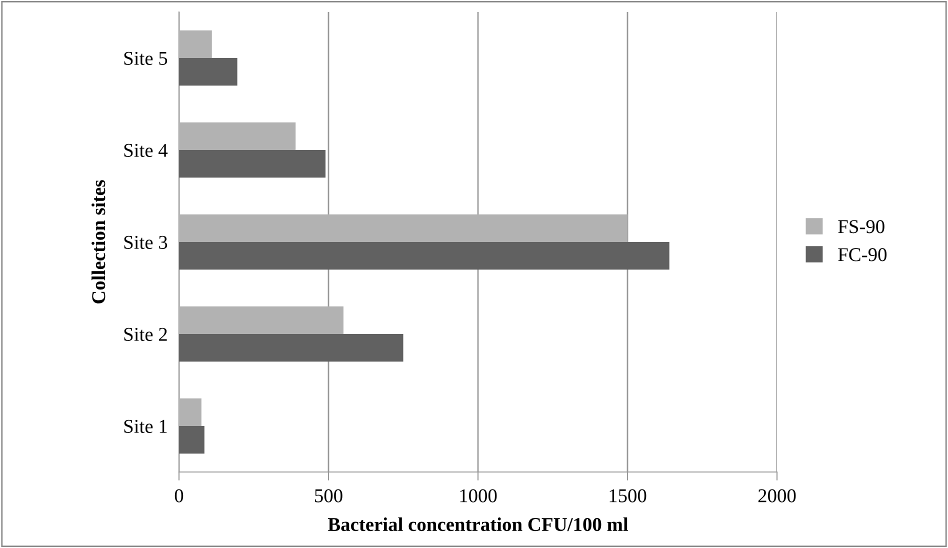  I want to click on x-tick-label: 1000, so click(478, 495).